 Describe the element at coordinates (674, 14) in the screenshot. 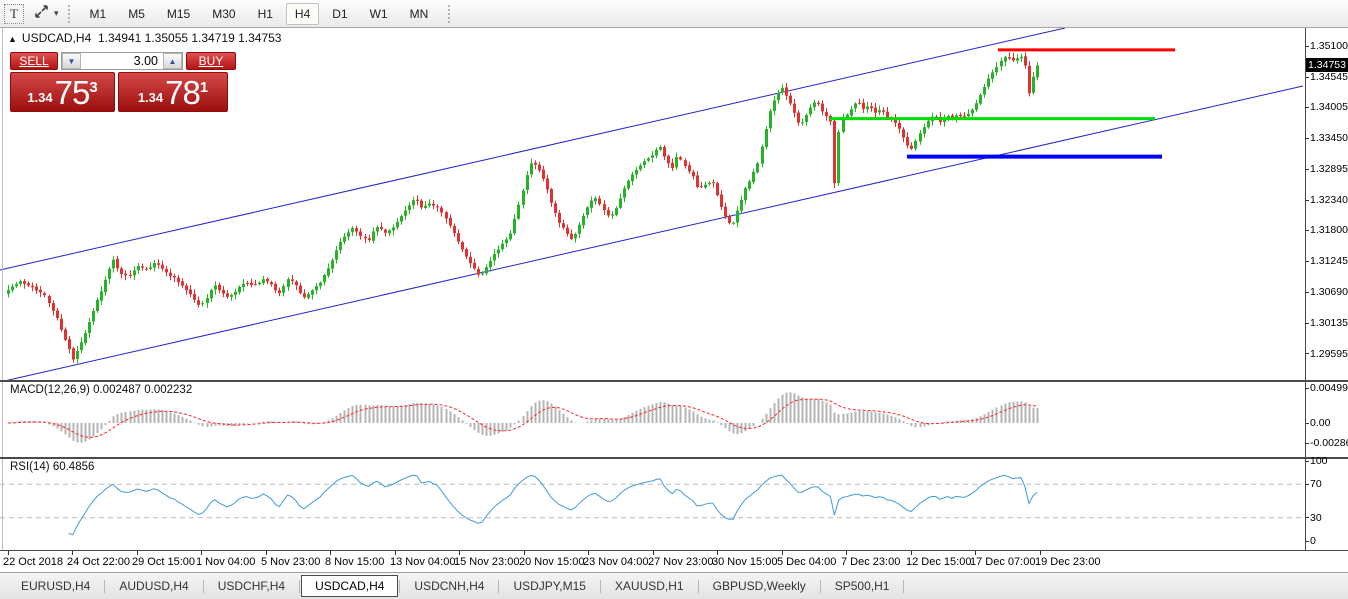

I see `toolbar: T ▾ M1 M5 M15 M30 H1 H4 D1 W1 MN` at that location.